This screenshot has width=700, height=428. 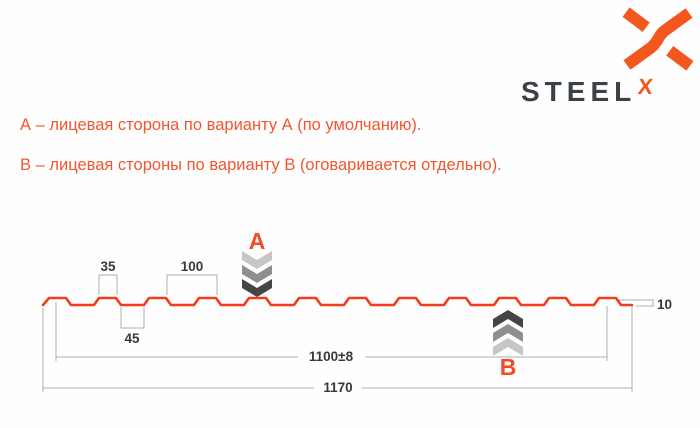 I want to click on dim-working-width-label: 1100±8, so click(x=331, y=356).